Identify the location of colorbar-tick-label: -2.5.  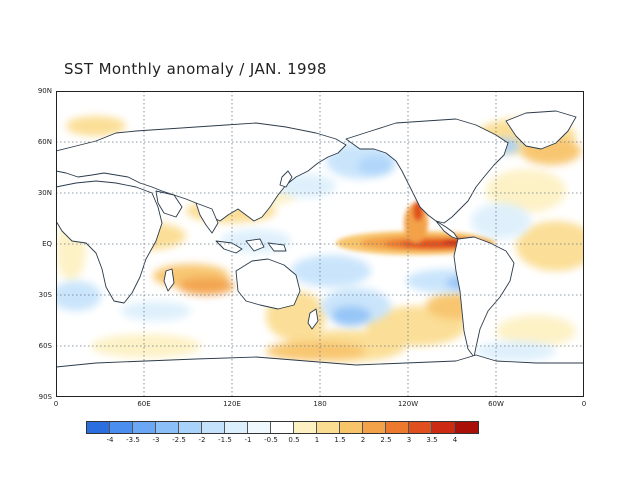
(179, 440).